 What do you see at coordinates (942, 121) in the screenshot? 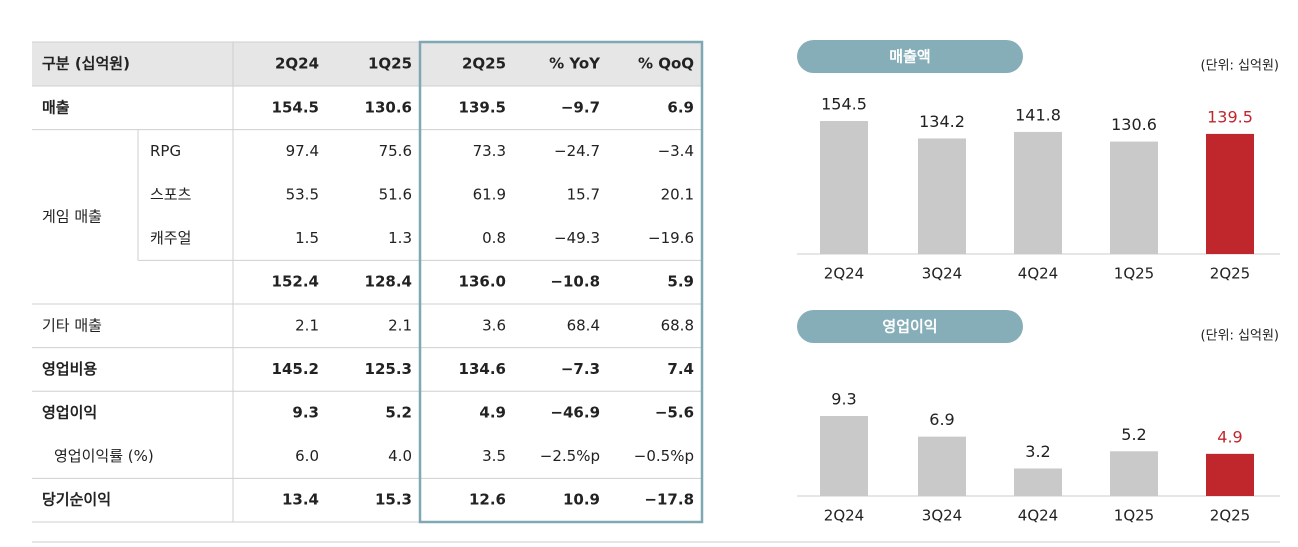
I see `value-label: 134.2` at bounding box center [942, 121].